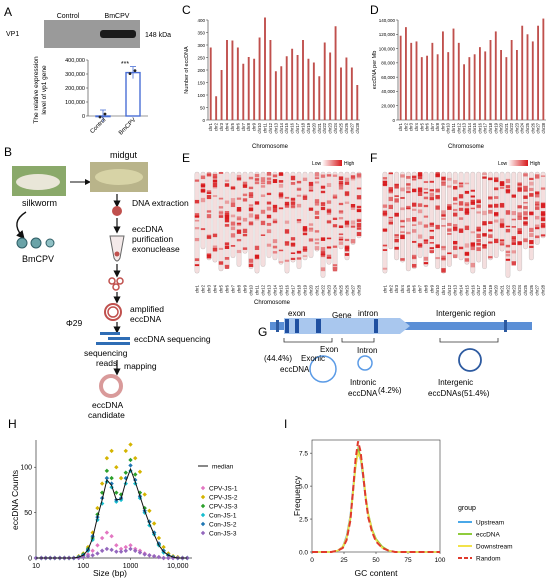  I want to click on panel-f-letter: F, so click(373, 158).